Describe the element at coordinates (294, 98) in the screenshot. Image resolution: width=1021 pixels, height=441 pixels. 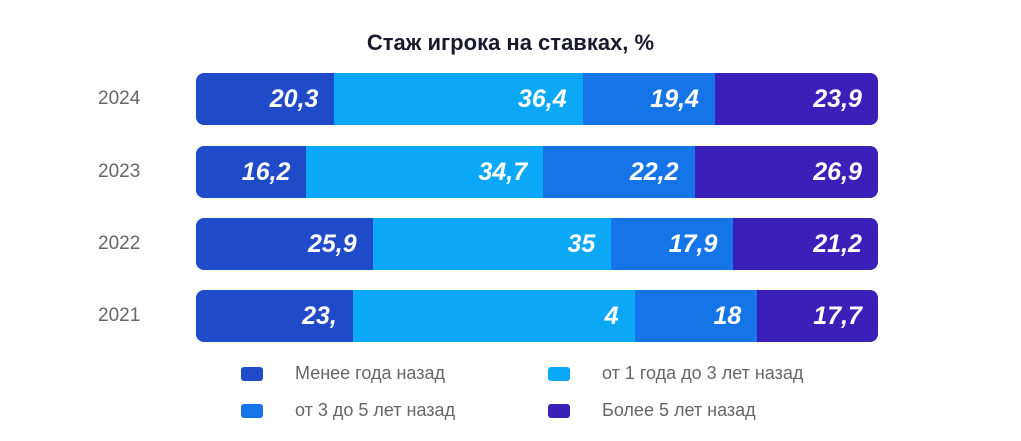
I see `data-label: 20,3` at that location.